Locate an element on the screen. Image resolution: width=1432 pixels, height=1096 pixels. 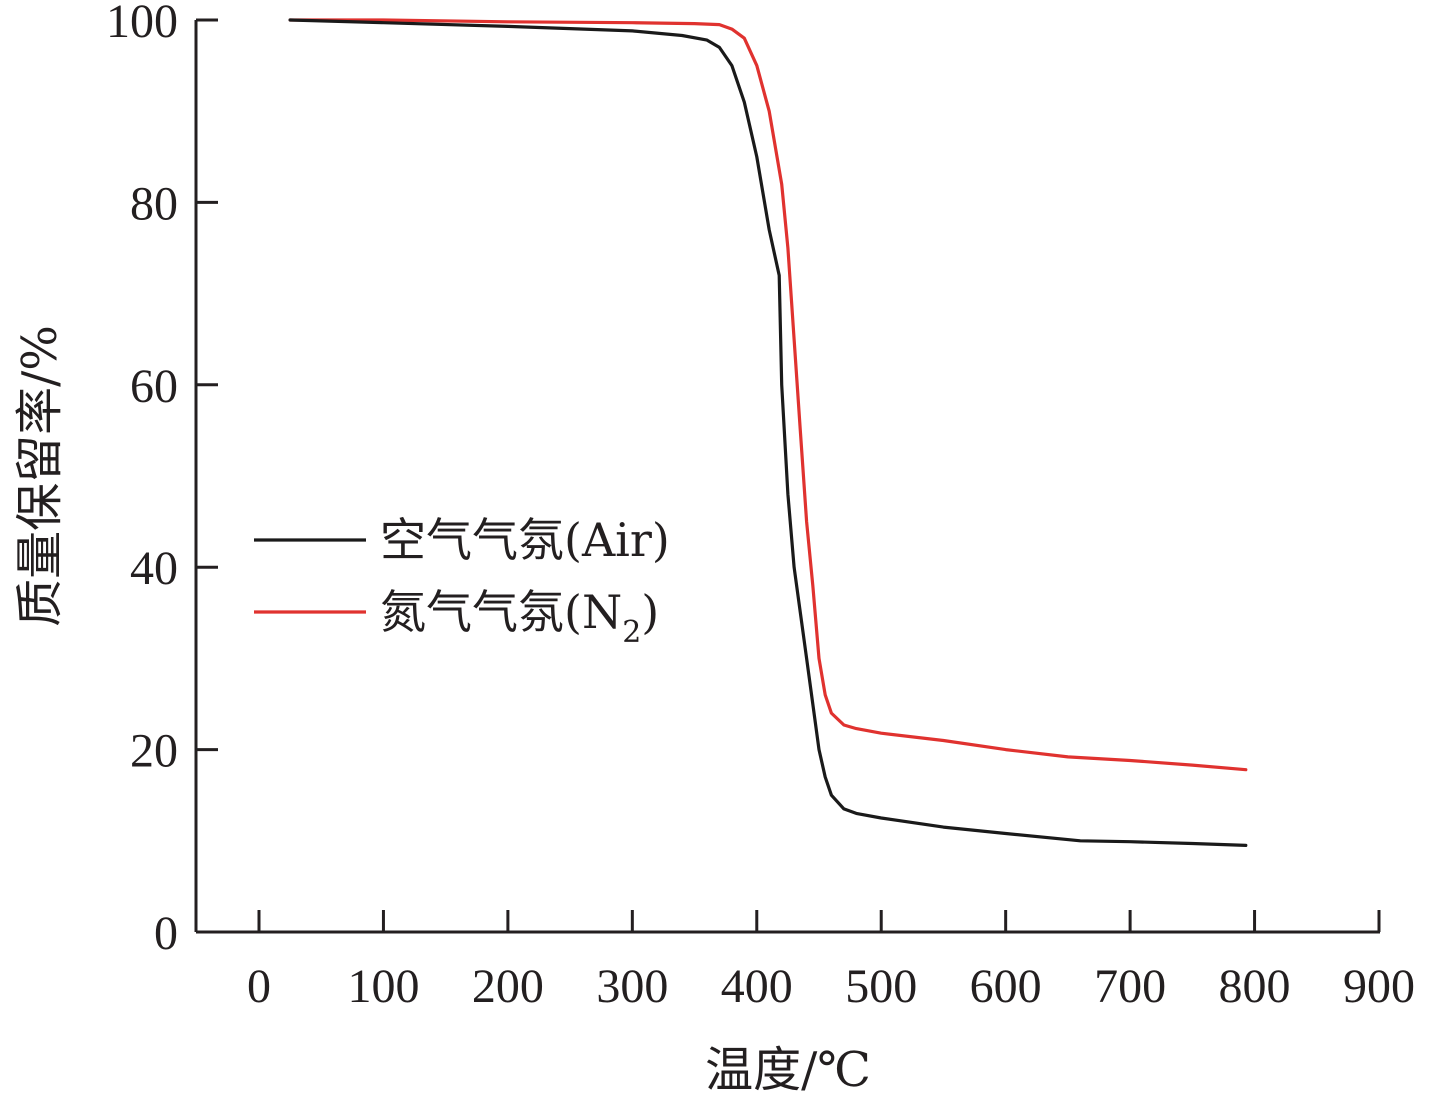
x-tick-label: 100 is located at coordinates (383, 986).